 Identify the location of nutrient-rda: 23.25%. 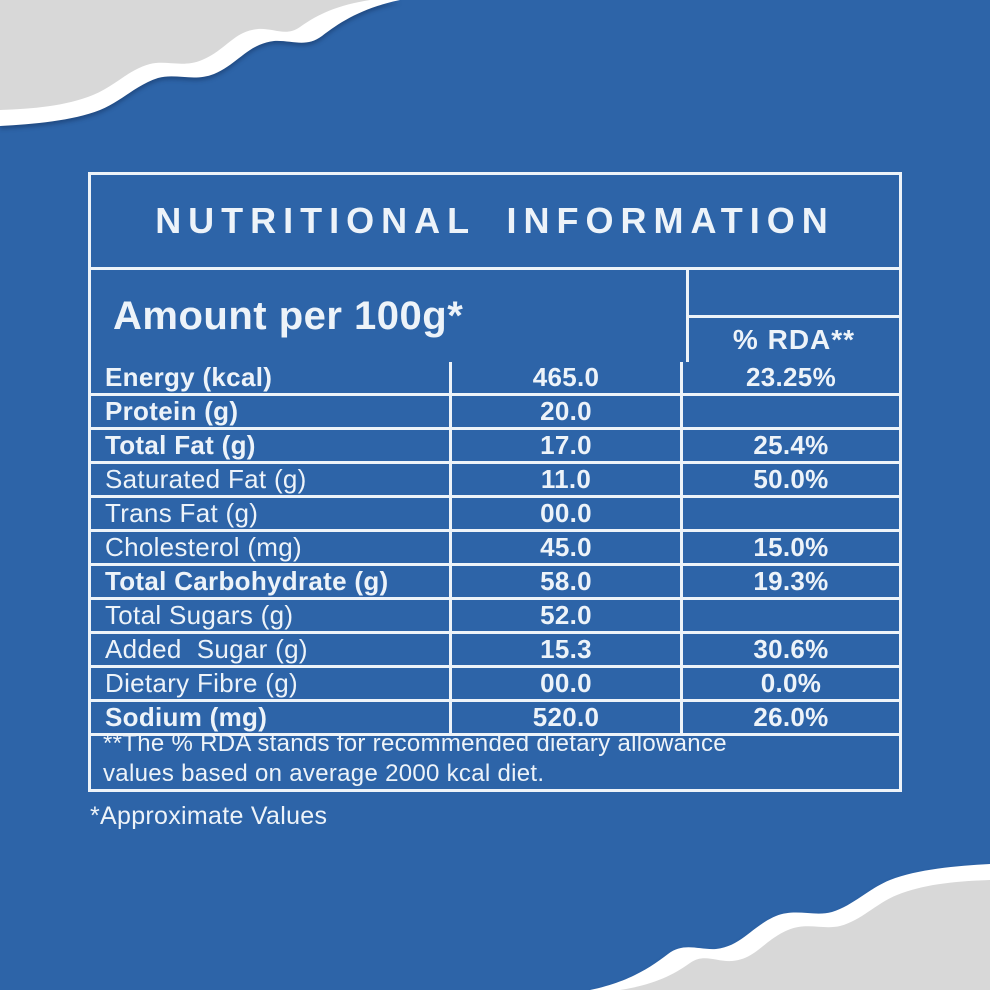
(791, 377).